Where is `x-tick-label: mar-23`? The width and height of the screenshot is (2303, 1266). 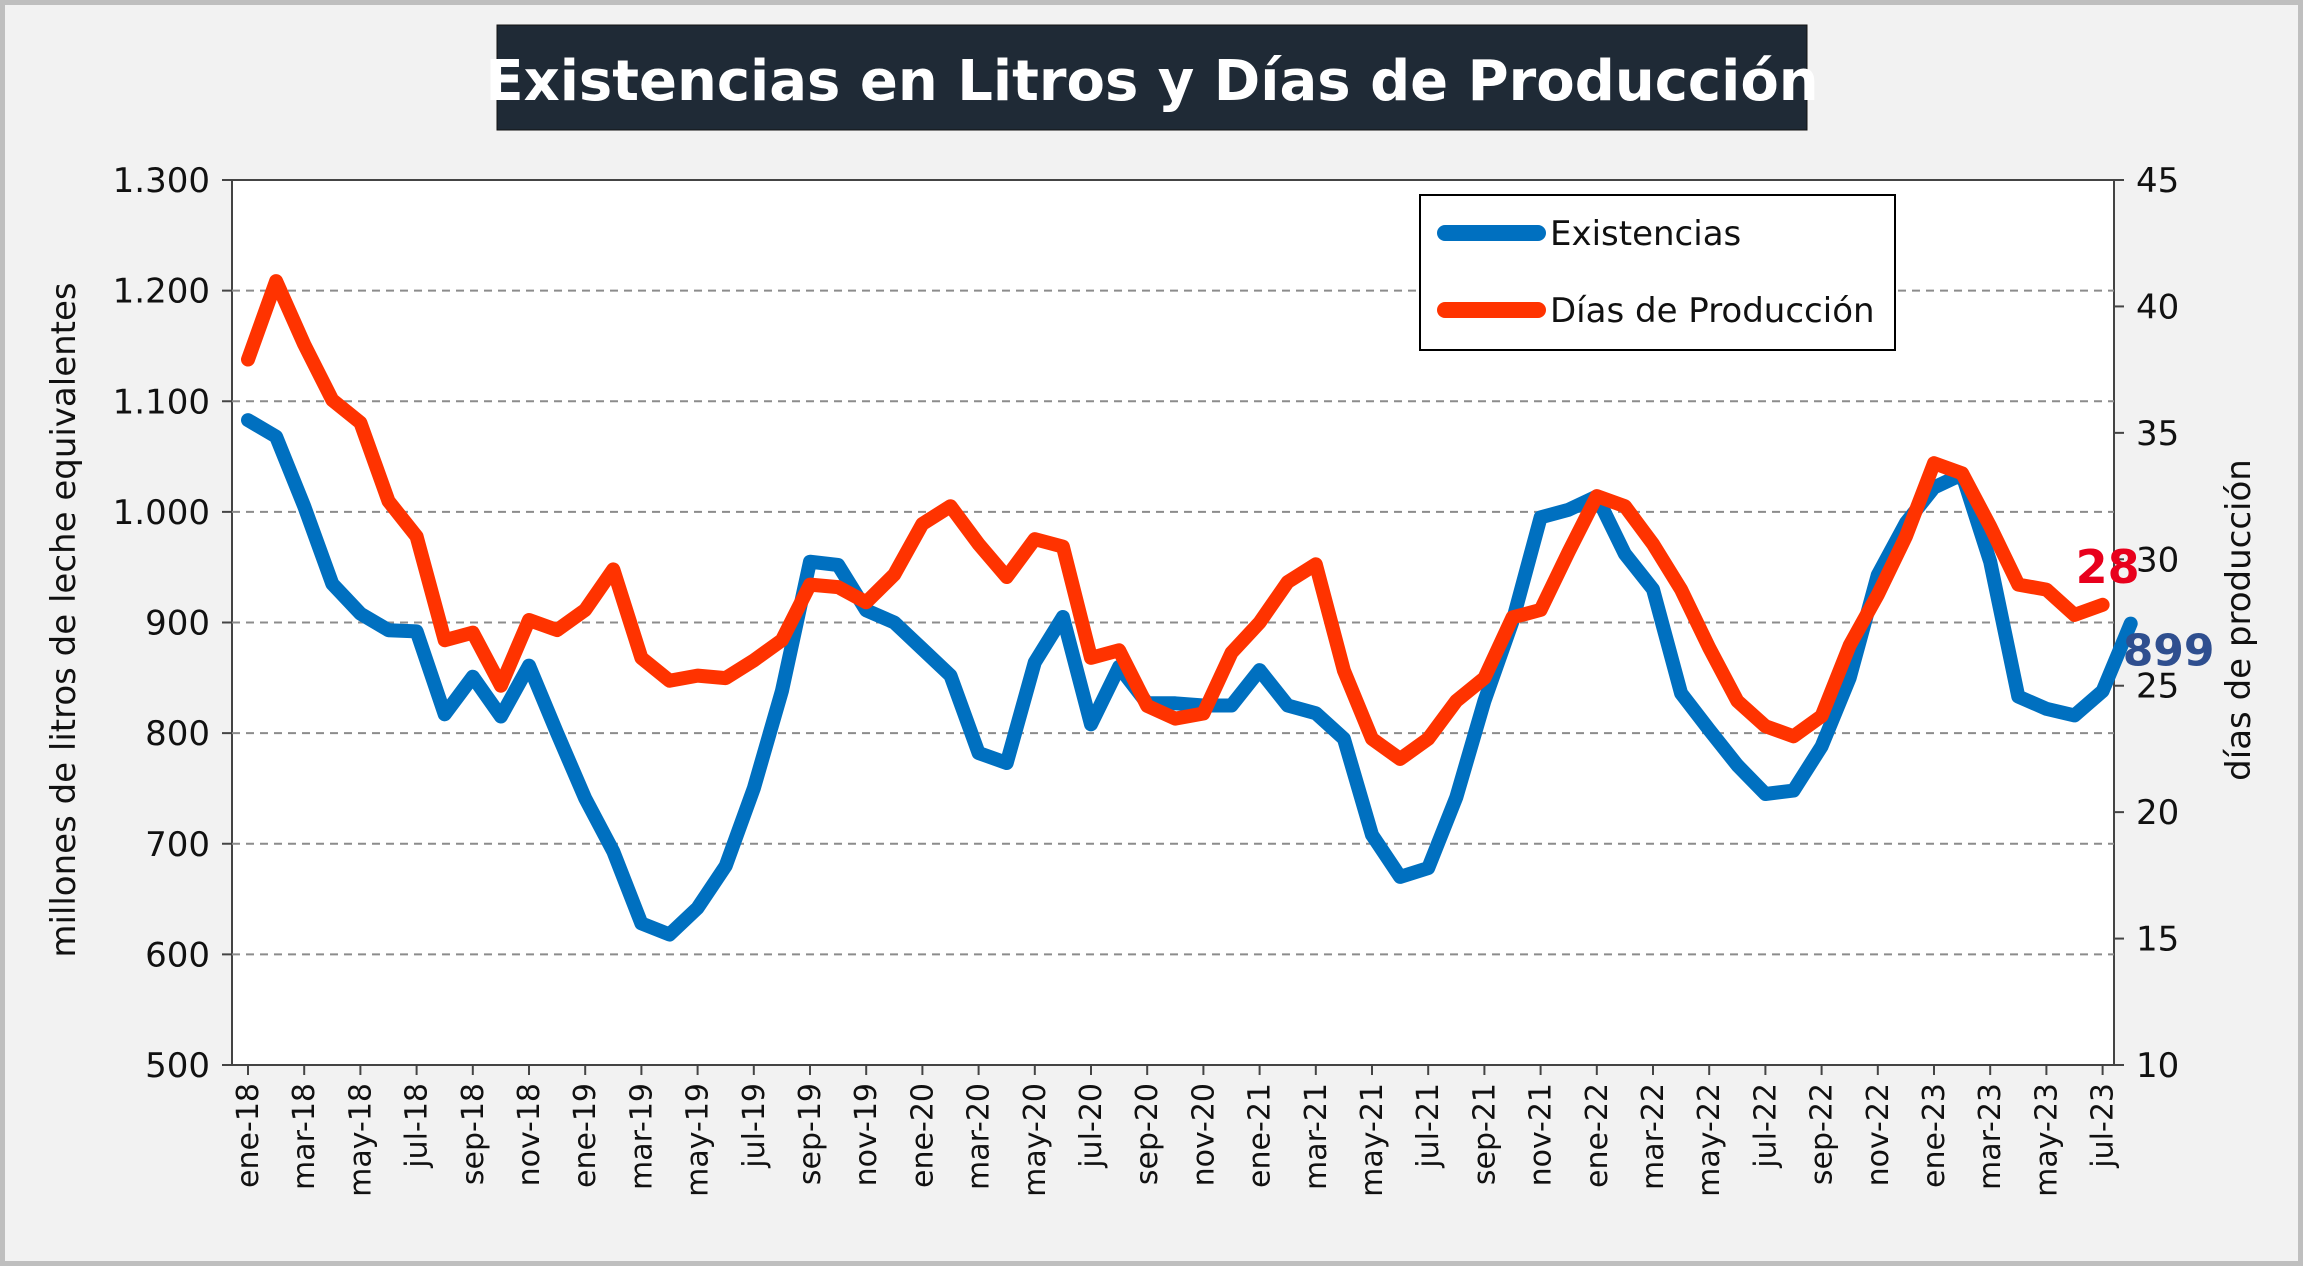 x-tick-label: mar-23 is located at coordinates (1990, 1136).